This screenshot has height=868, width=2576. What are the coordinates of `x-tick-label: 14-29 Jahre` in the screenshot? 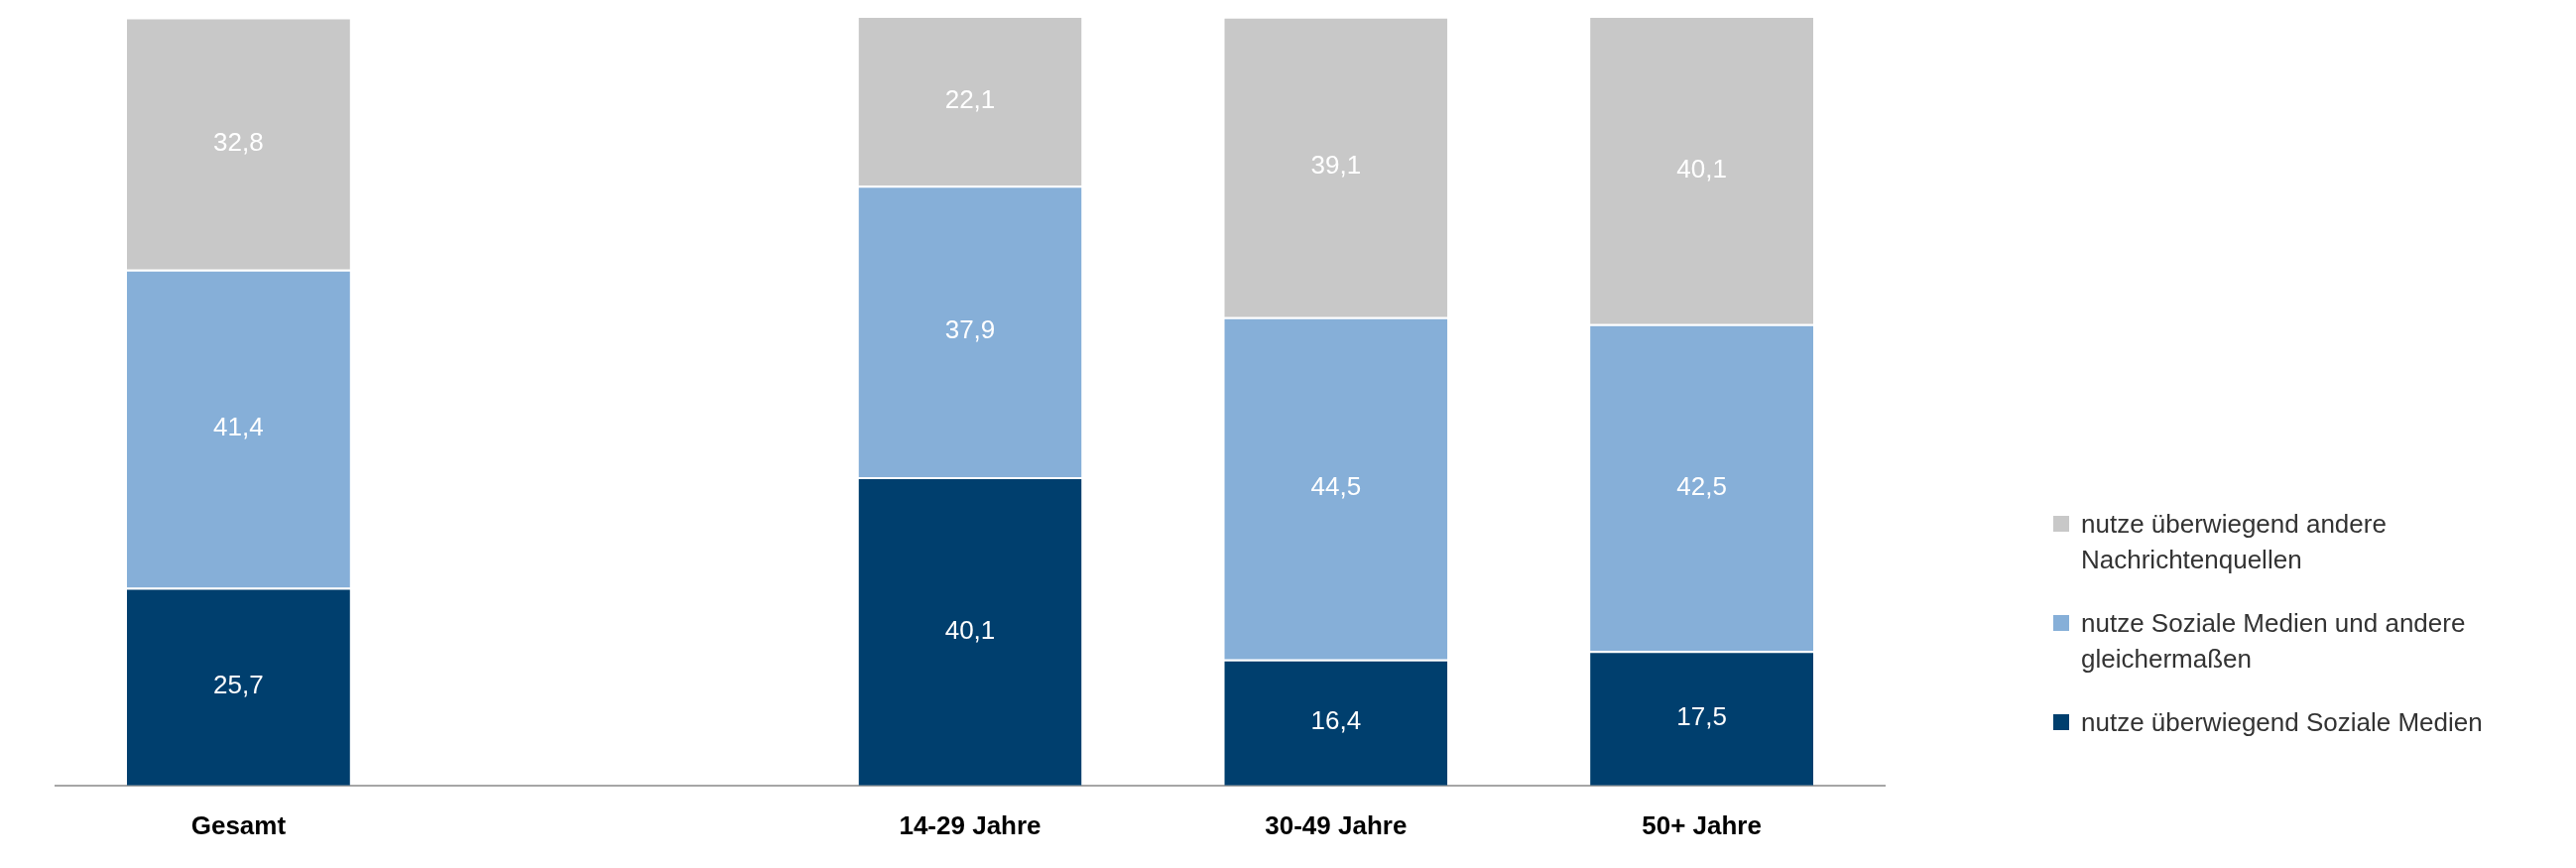 It's located at (970, 824).